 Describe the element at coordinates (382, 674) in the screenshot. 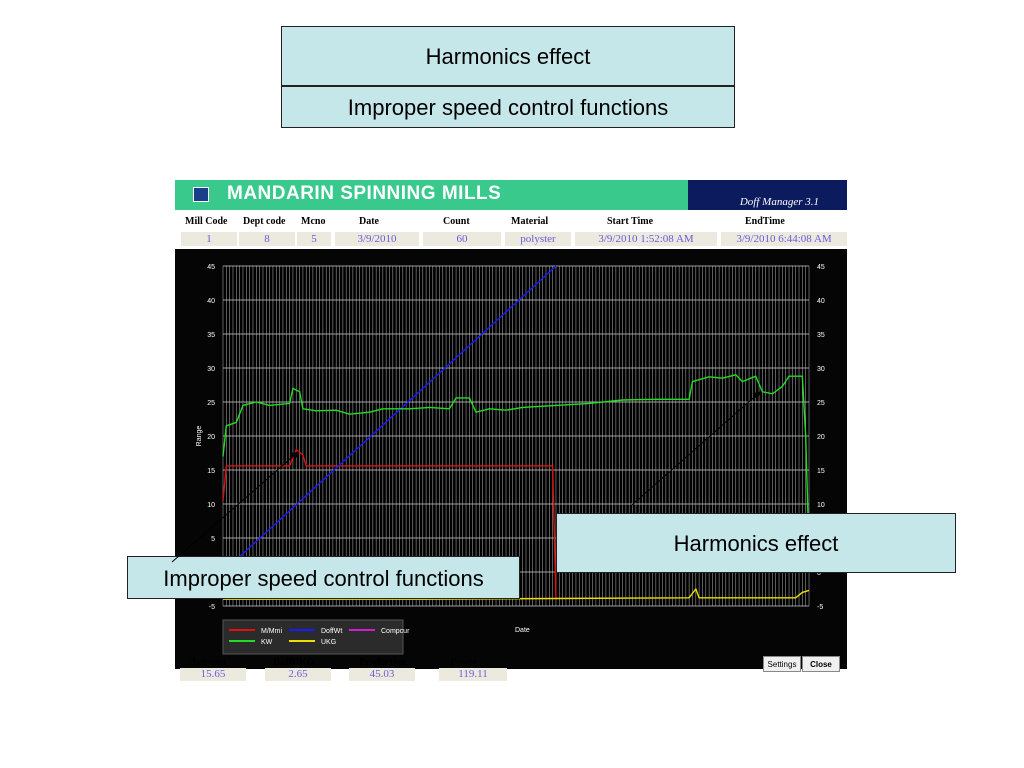

I see `production-value: 45.03` at that location.